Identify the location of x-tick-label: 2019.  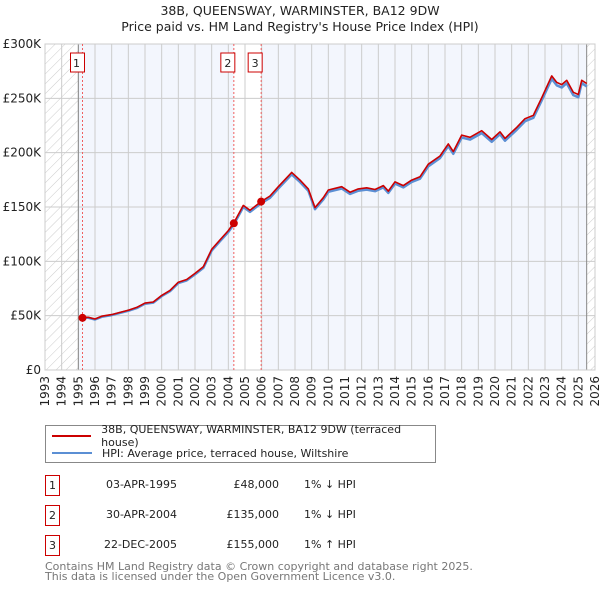
(478, 391).